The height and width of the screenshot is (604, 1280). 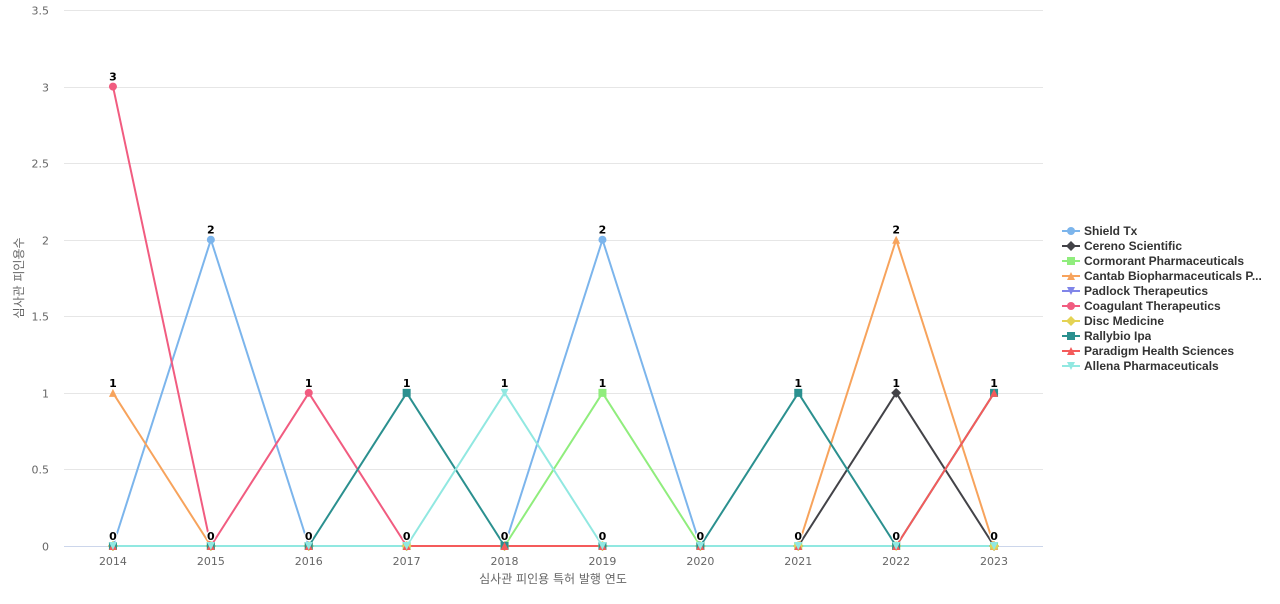 What do you see at coordinates (41, 470) in the screenshot?
I see `y-tick-label: 0.5` at bounding box center [41, 470].